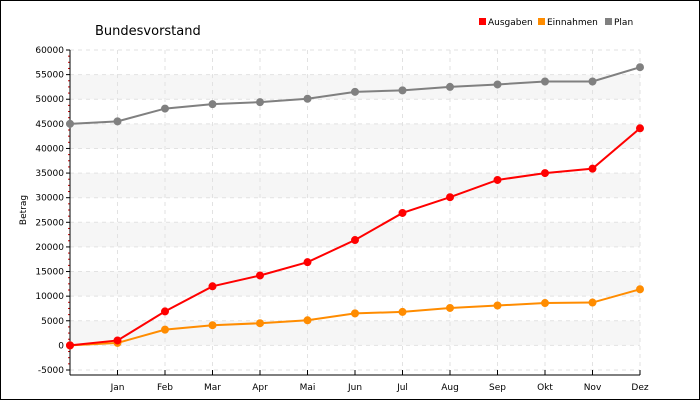  Describe the element at coordinates (49, 100) in the screenshot. I see `y-tick-label: 50000` at that location.